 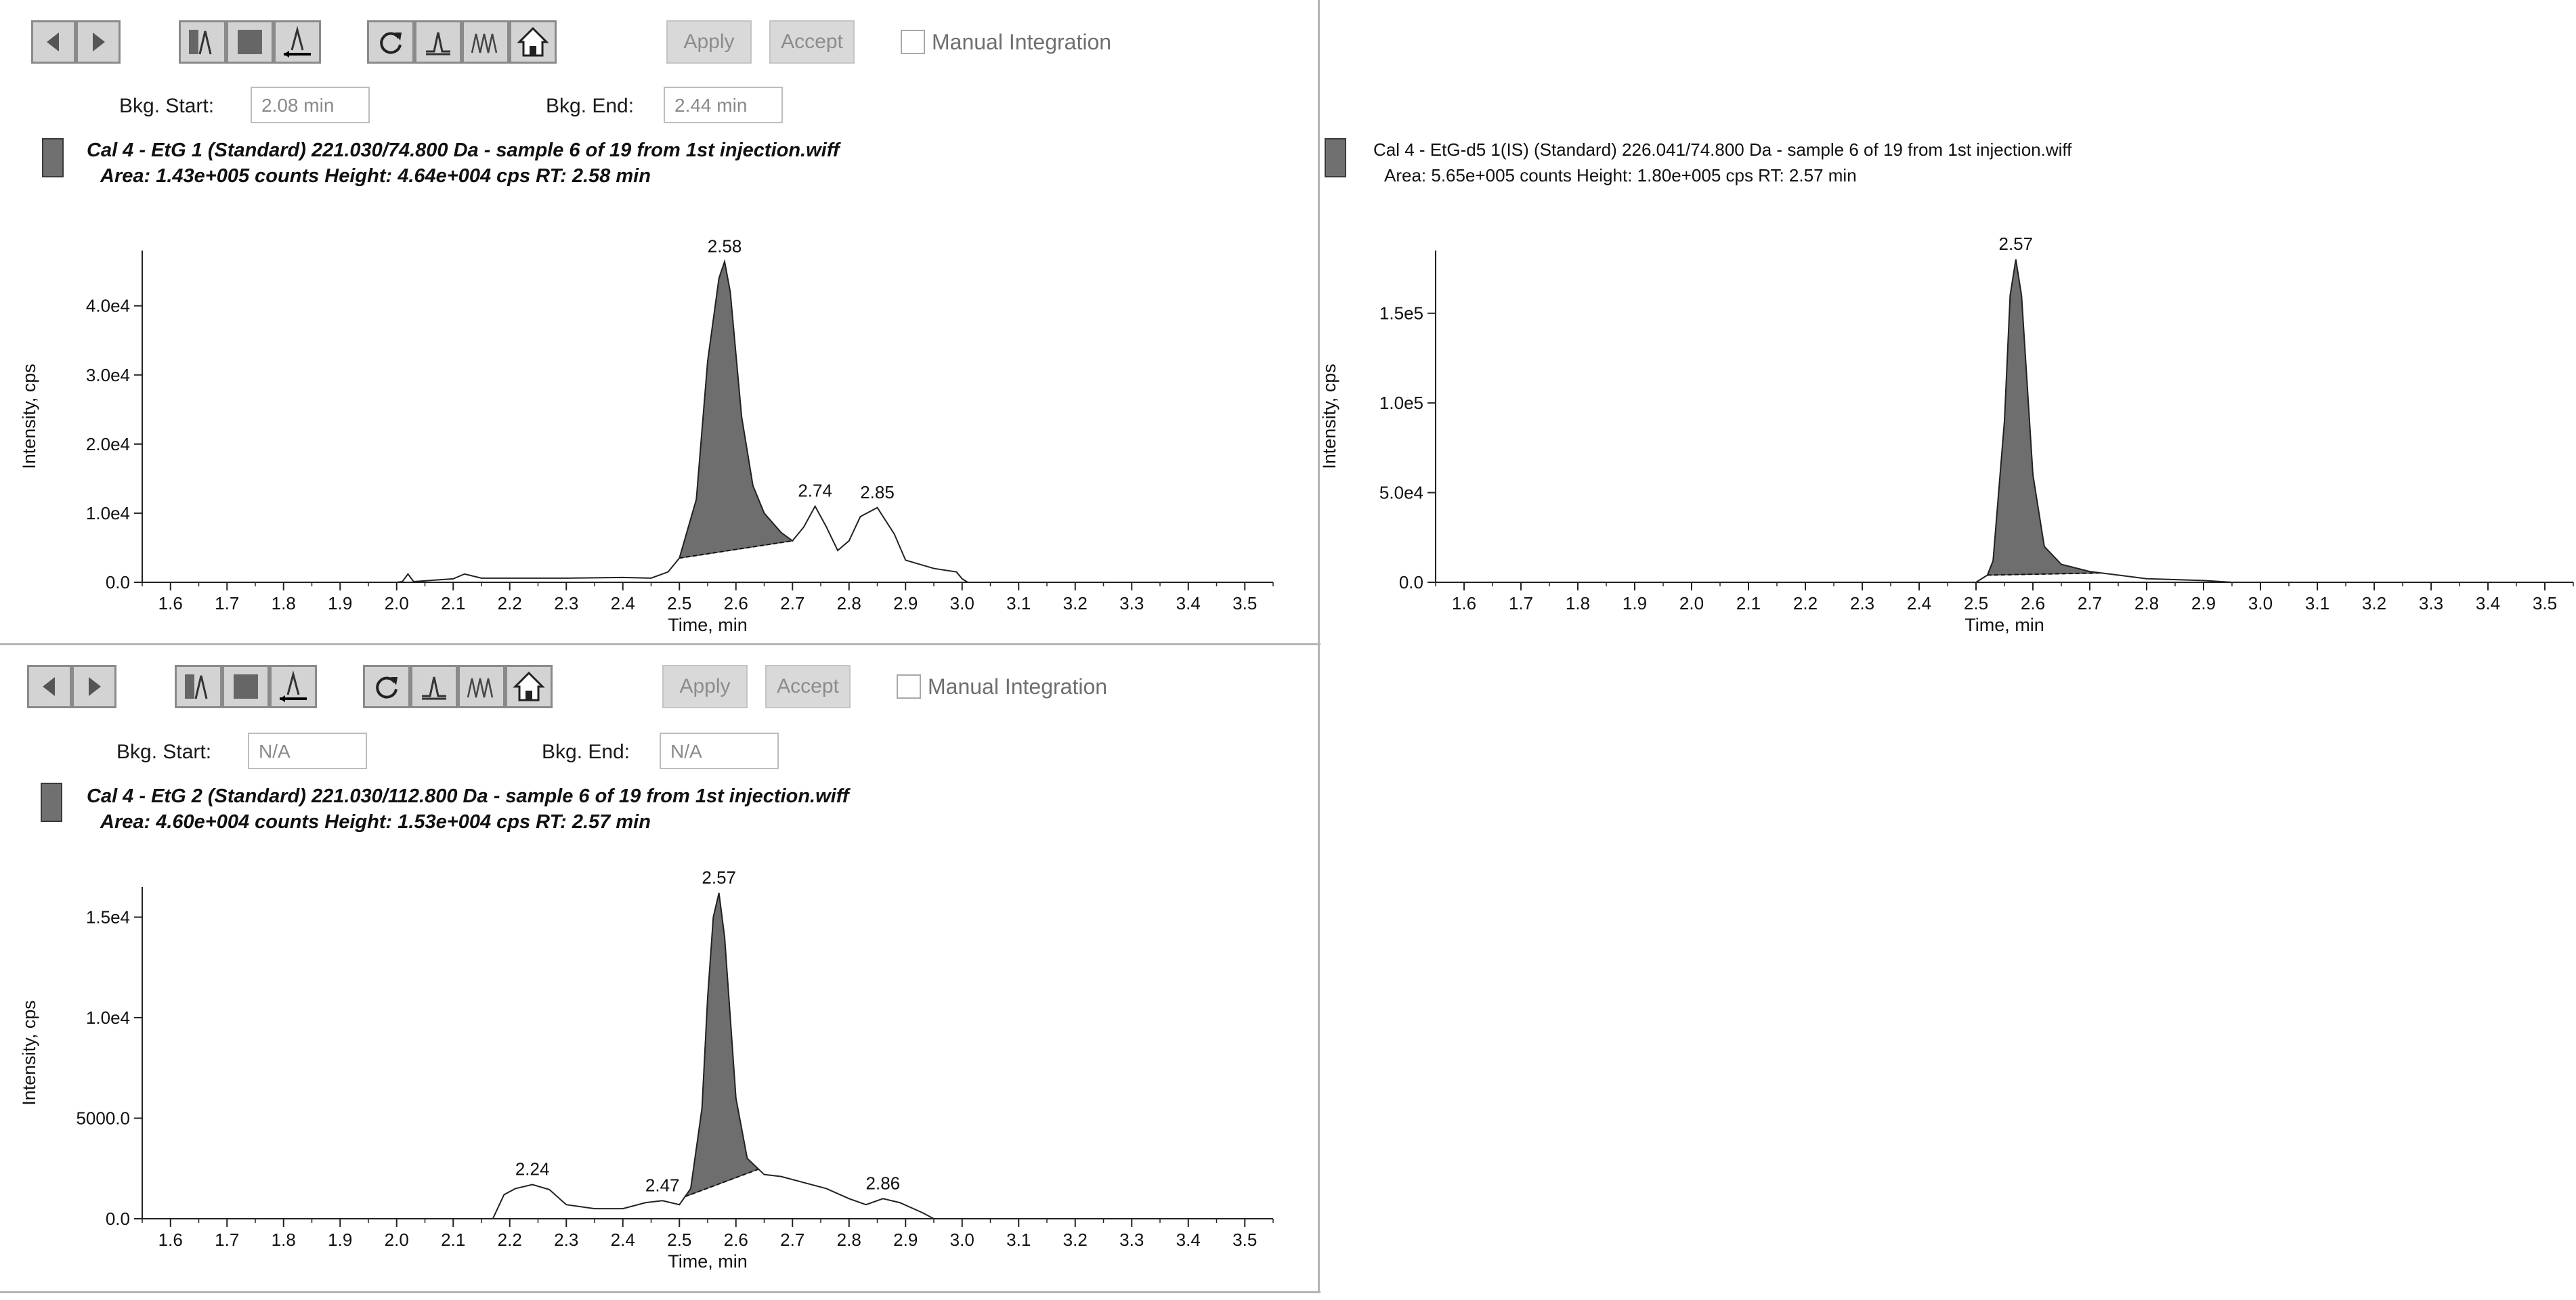 What do you see at coordinates (108, 918) in the screenshot?
I see `y-tick-label: 1.5e4` at bounding box center [108, 918].